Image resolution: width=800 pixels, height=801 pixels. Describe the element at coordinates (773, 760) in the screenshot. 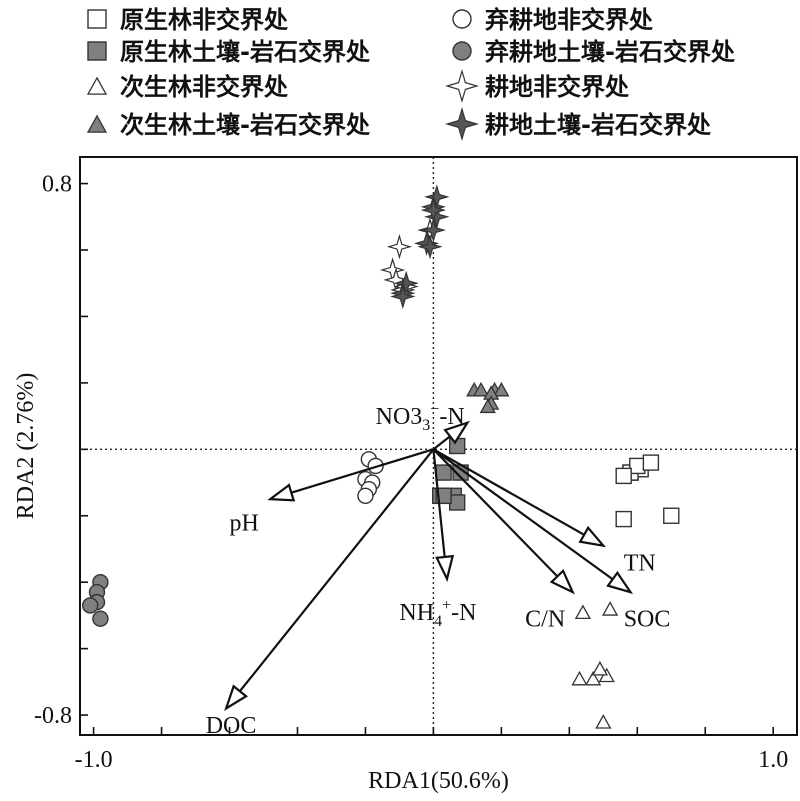

I see `x-tick-label: 1.0` at that location.